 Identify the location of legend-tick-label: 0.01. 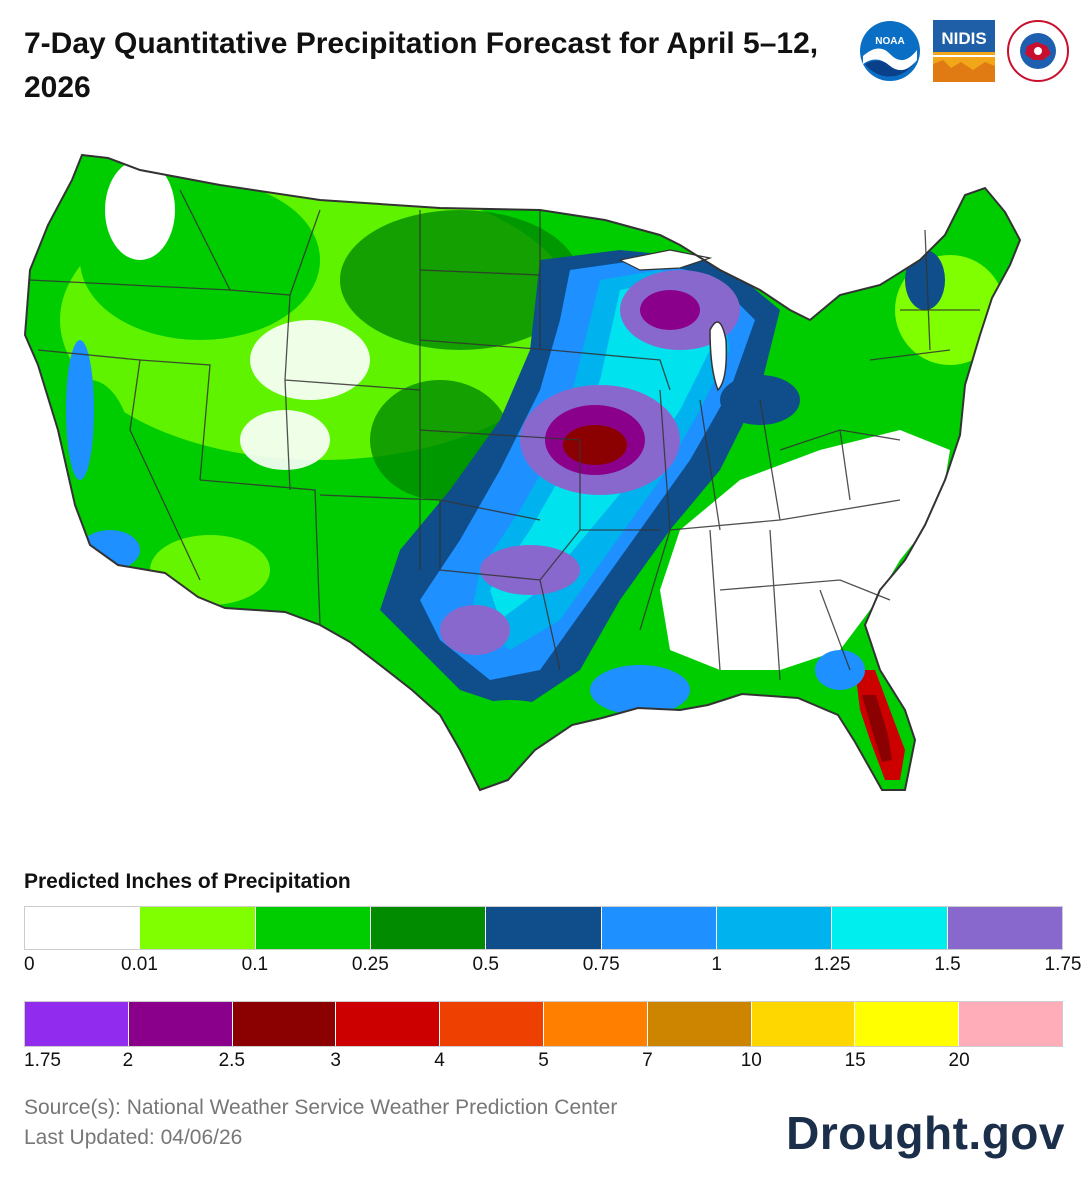
(139, 964).